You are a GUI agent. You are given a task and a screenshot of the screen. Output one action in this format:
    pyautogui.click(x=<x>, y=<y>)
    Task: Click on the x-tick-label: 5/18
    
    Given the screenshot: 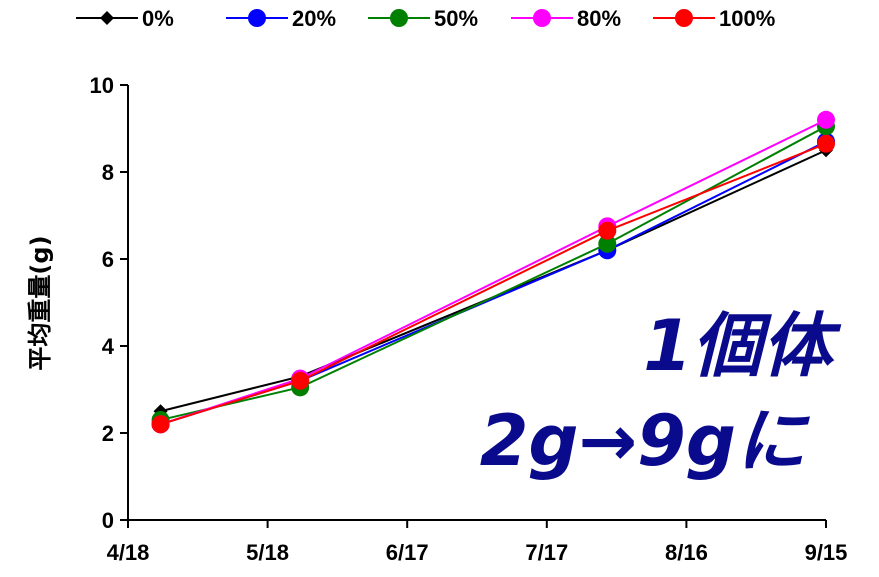 What is the action you would take?
    pyautogui.click(x=267, y=552)
    